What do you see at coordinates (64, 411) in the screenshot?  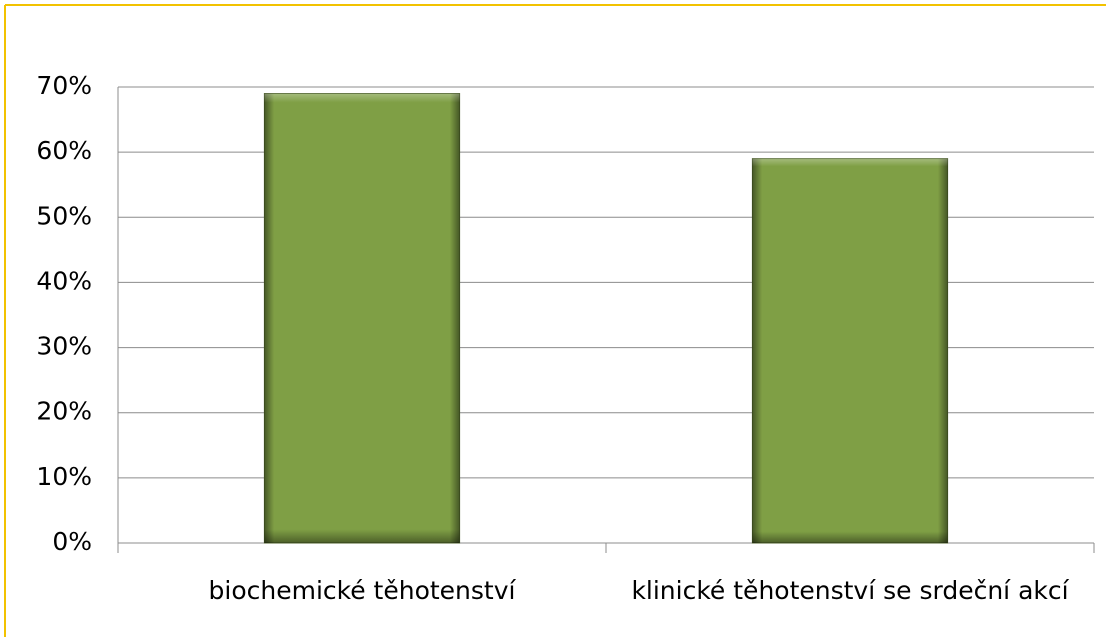 I see `y-tick-label: 20%` at bounding box center [64, 411].